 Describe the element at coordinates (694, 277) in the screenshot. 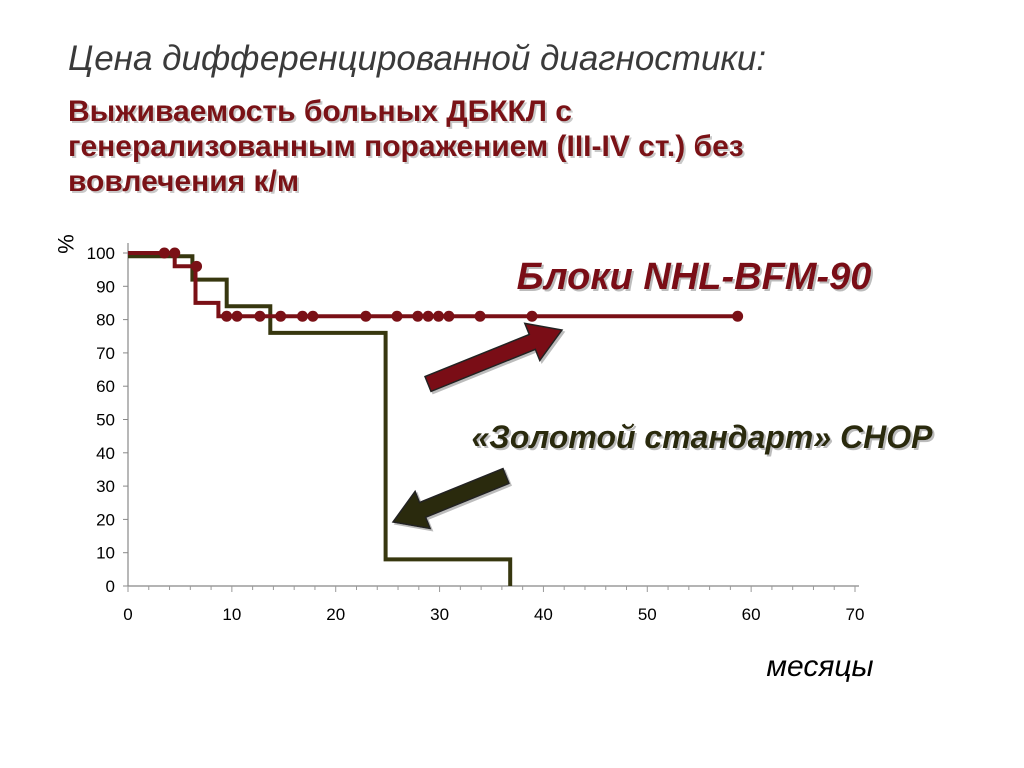

I see `annotation-bfm: Блоки NHL-BFM-90` at that location.